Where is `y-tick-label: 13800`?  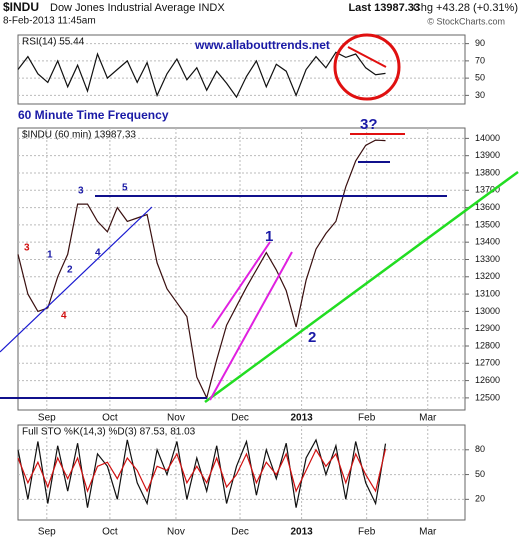 y-tick-label: 13800 is located at coordinates (487, 172).